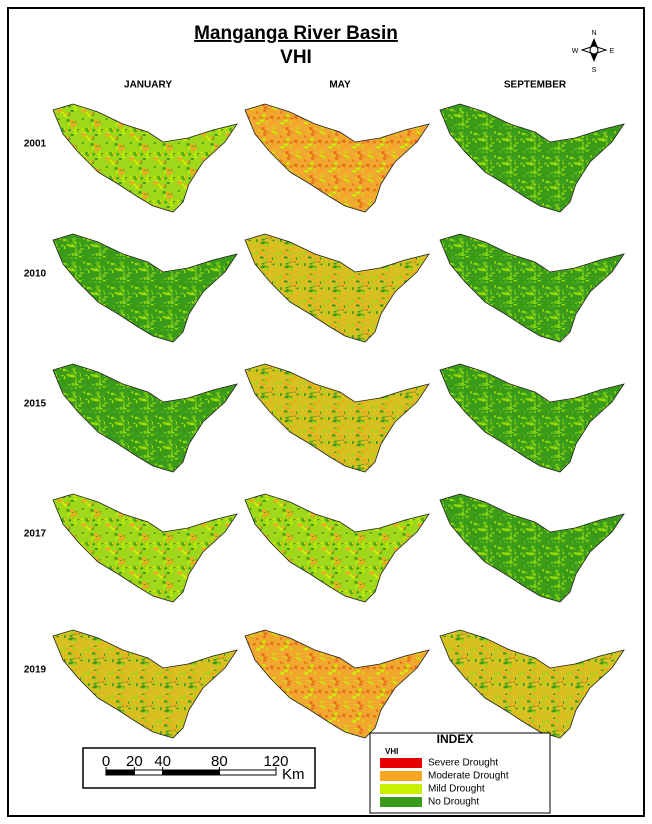 The height and width of the screenshot is (824, 652). I want to click on column-header: MAY, so click(340, 85).